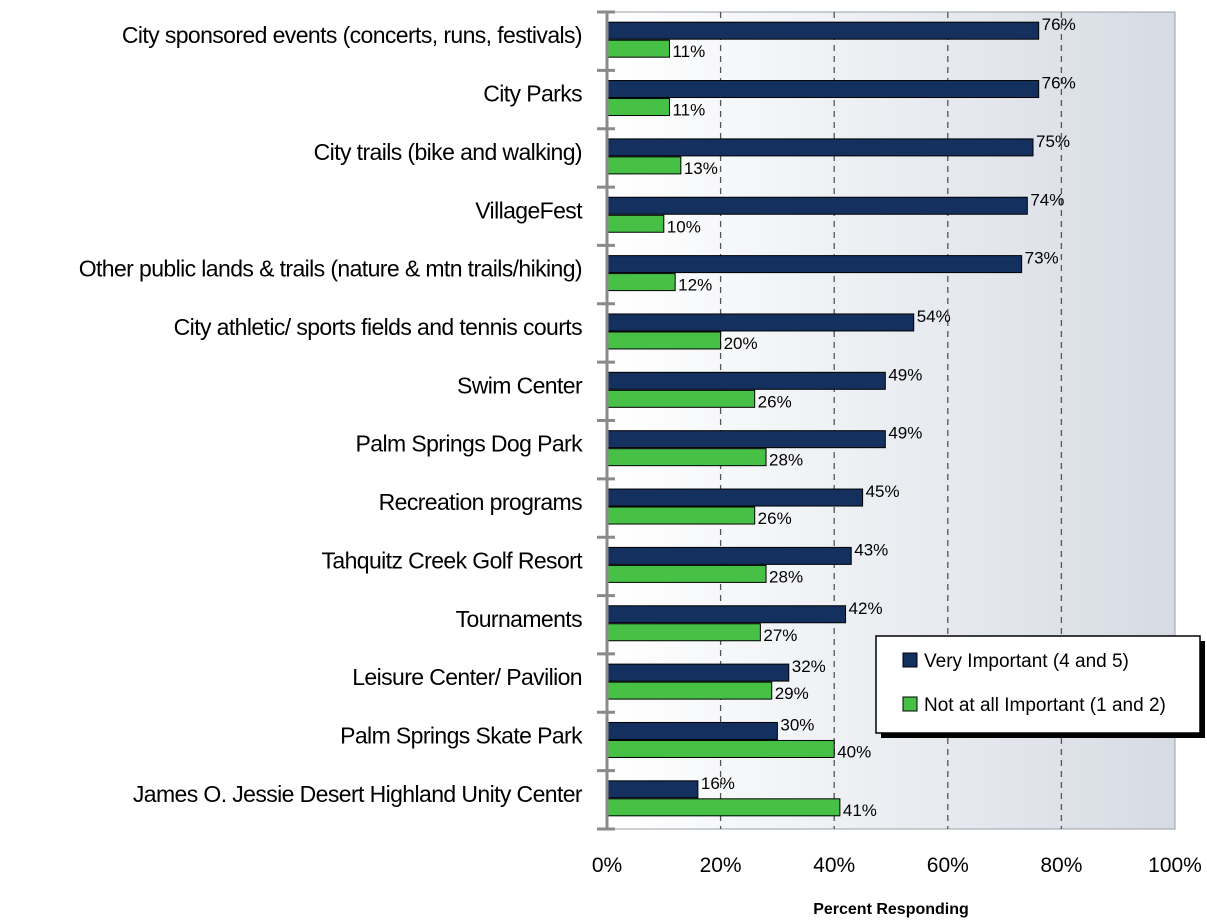 The width and height of the screenshot is (1207, 924). I want to click on legend-label-not-important: Not at all Important (1 and 2), so click(1045, 705).